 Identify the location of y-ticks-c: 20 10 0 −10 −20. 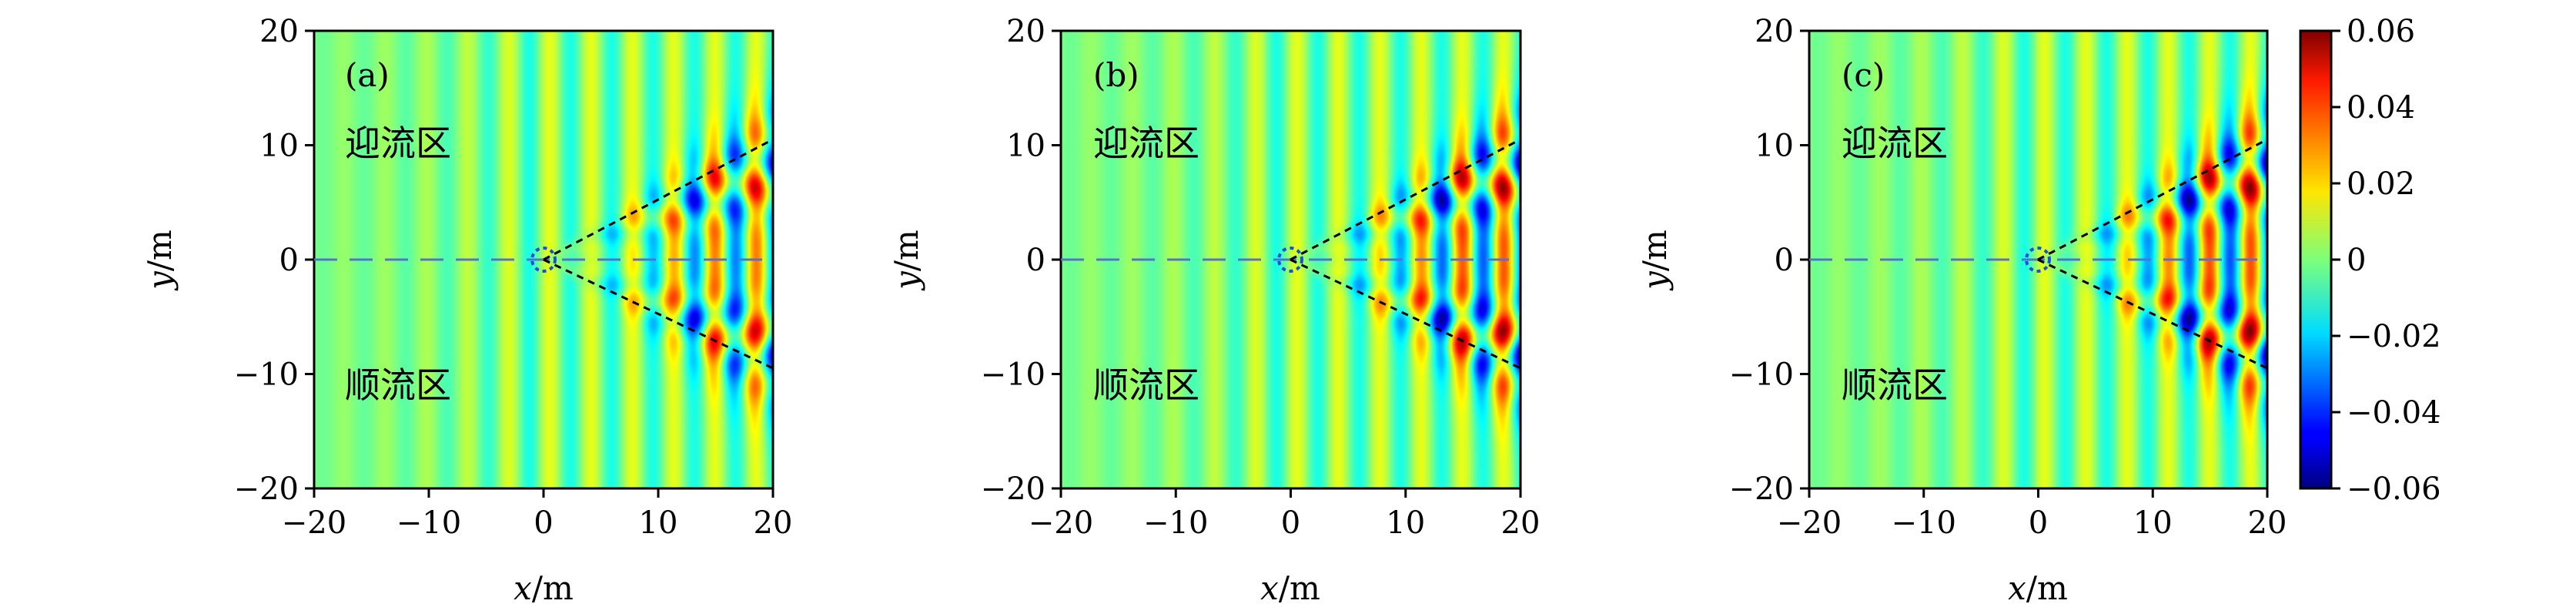
(1769, 260).